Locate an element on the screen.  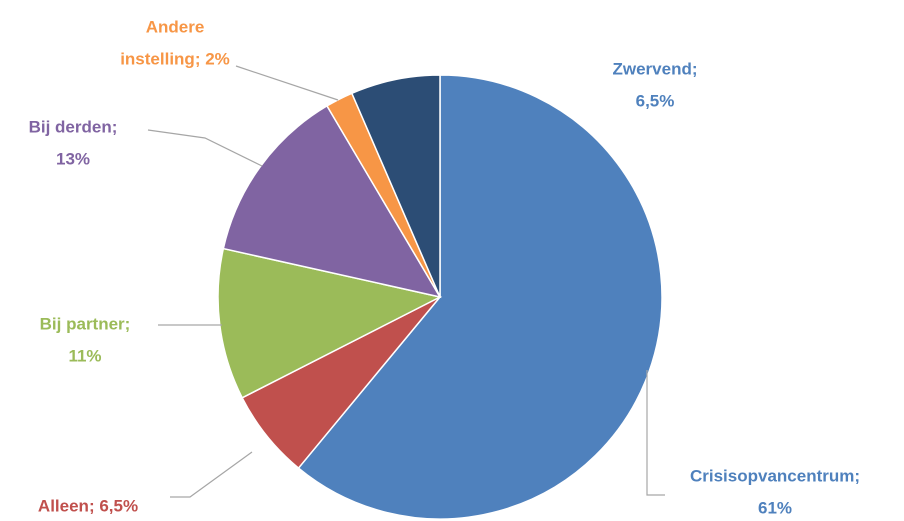
data-label: 13% is located at coordinates (73, 158).